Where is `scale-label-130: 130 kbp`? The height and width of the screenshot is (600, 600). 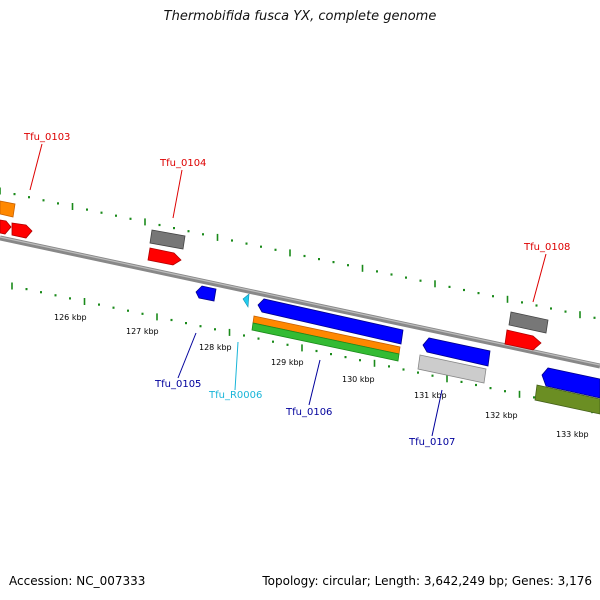 scale-label-130: 130 kbp is located at coordinates (358, 379).